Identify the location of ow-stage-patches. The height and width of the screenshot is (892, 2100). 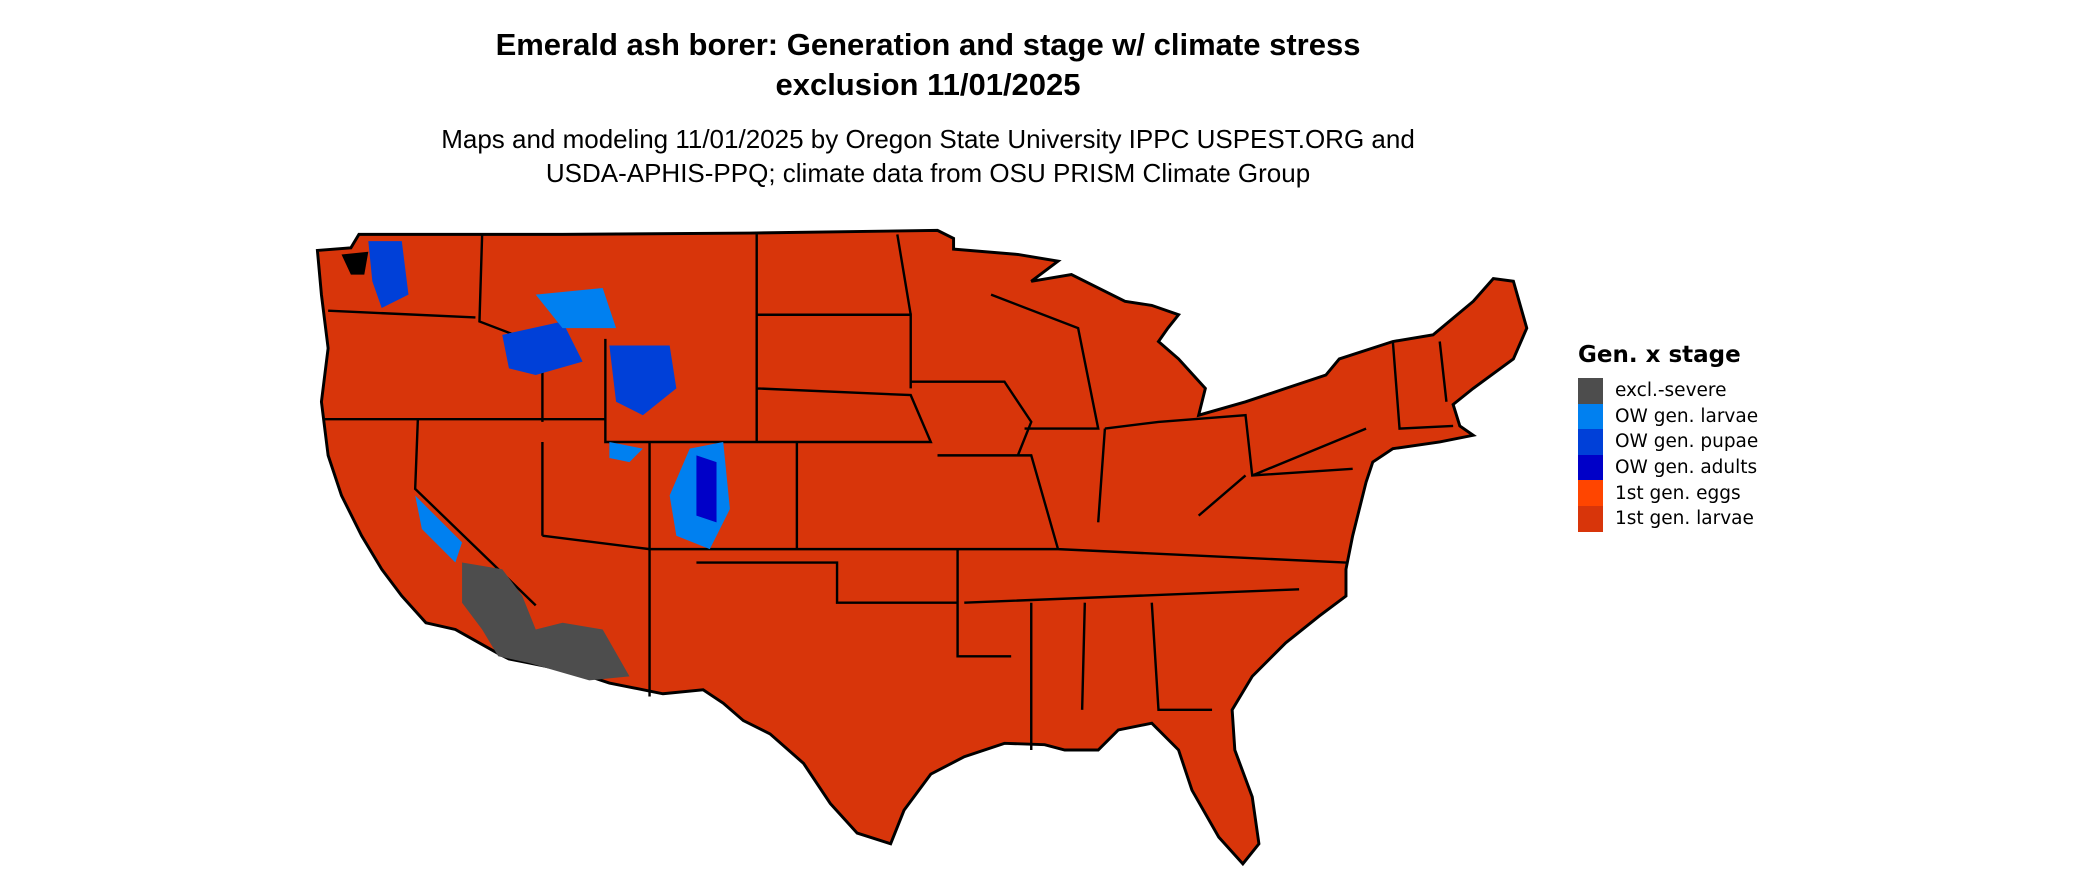
(549, 402).